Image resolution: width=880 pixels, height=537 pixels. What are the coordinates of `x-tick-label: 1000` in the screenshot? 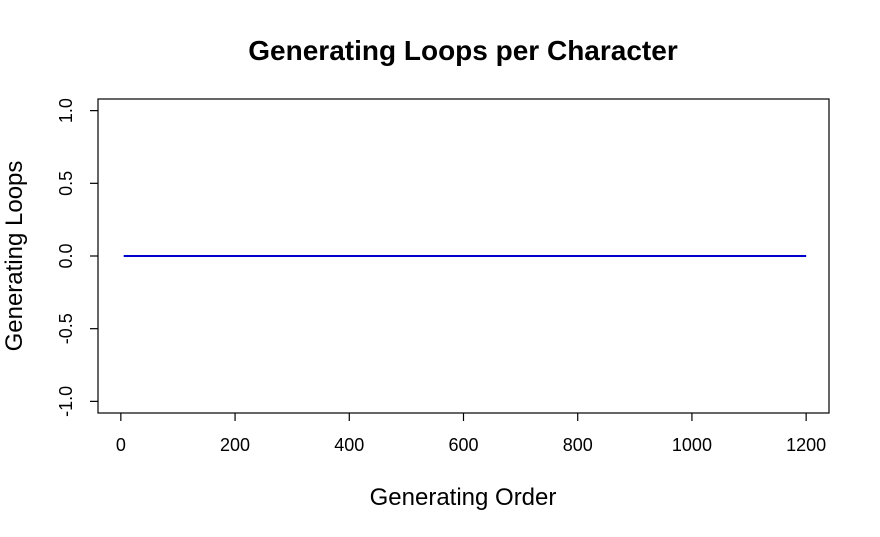 It's located at (692, 445).